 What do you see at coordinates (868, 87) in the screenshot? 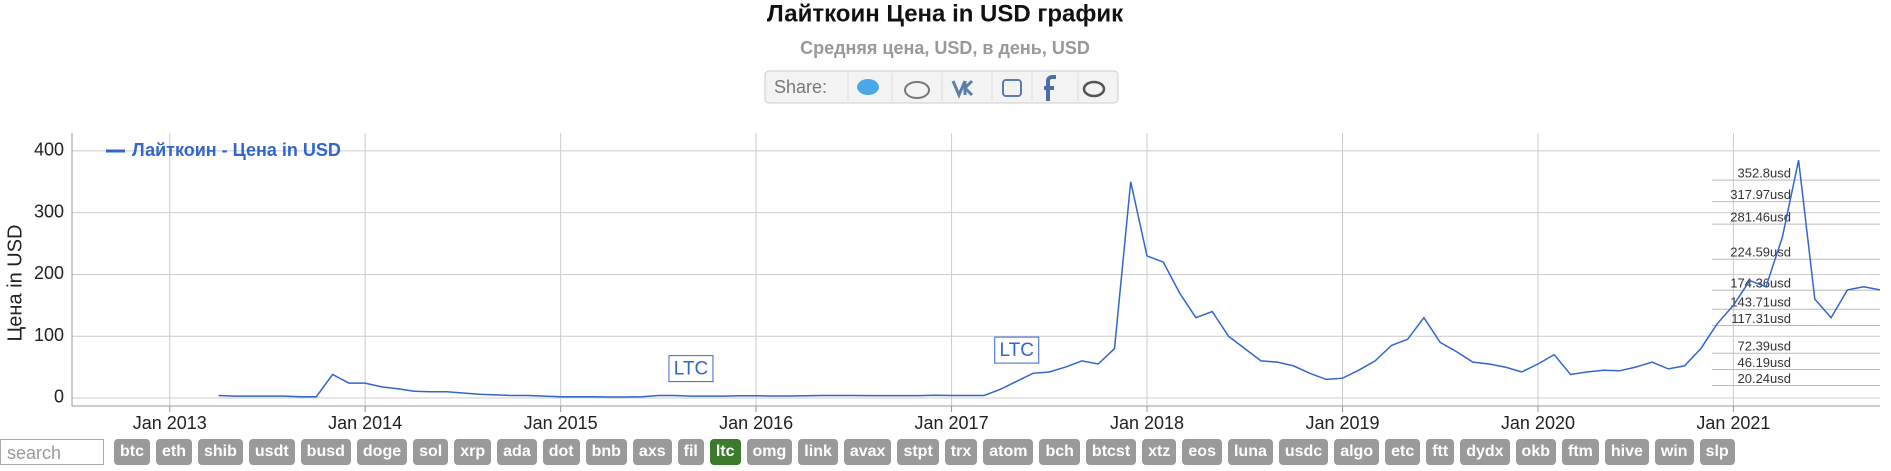
I see `twitter-icon` at bounding box center [868, 87].